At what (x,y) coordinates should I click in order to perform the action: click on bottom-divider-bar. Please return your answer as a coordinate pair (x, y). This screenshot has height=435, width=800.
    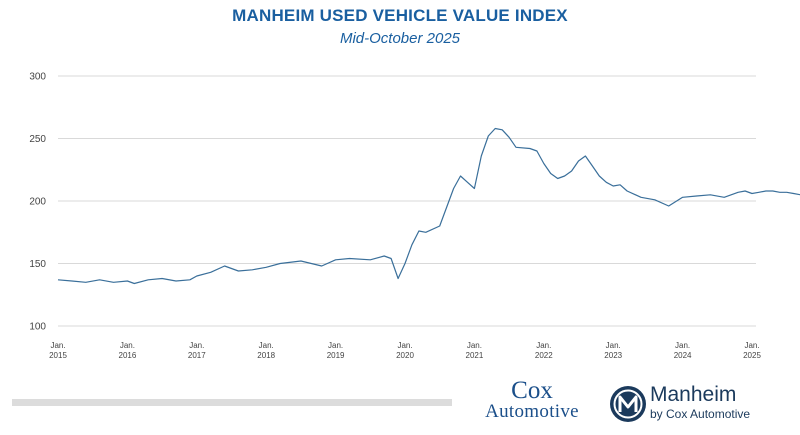
    Looking at the image, I should click on (232, 402).